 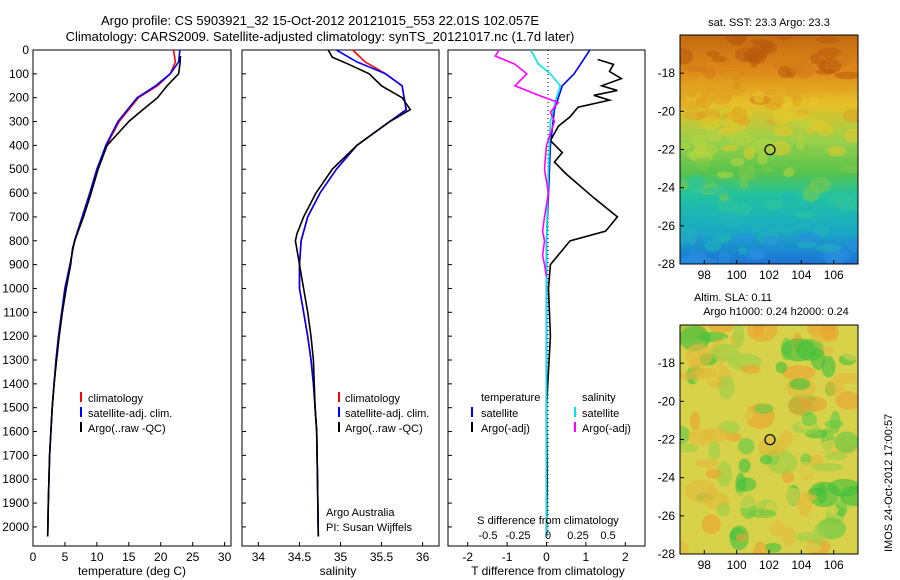 I want to click on salinity-x-ticks: 34 34.5 35 35.5 36, so click(x=341, y=553).